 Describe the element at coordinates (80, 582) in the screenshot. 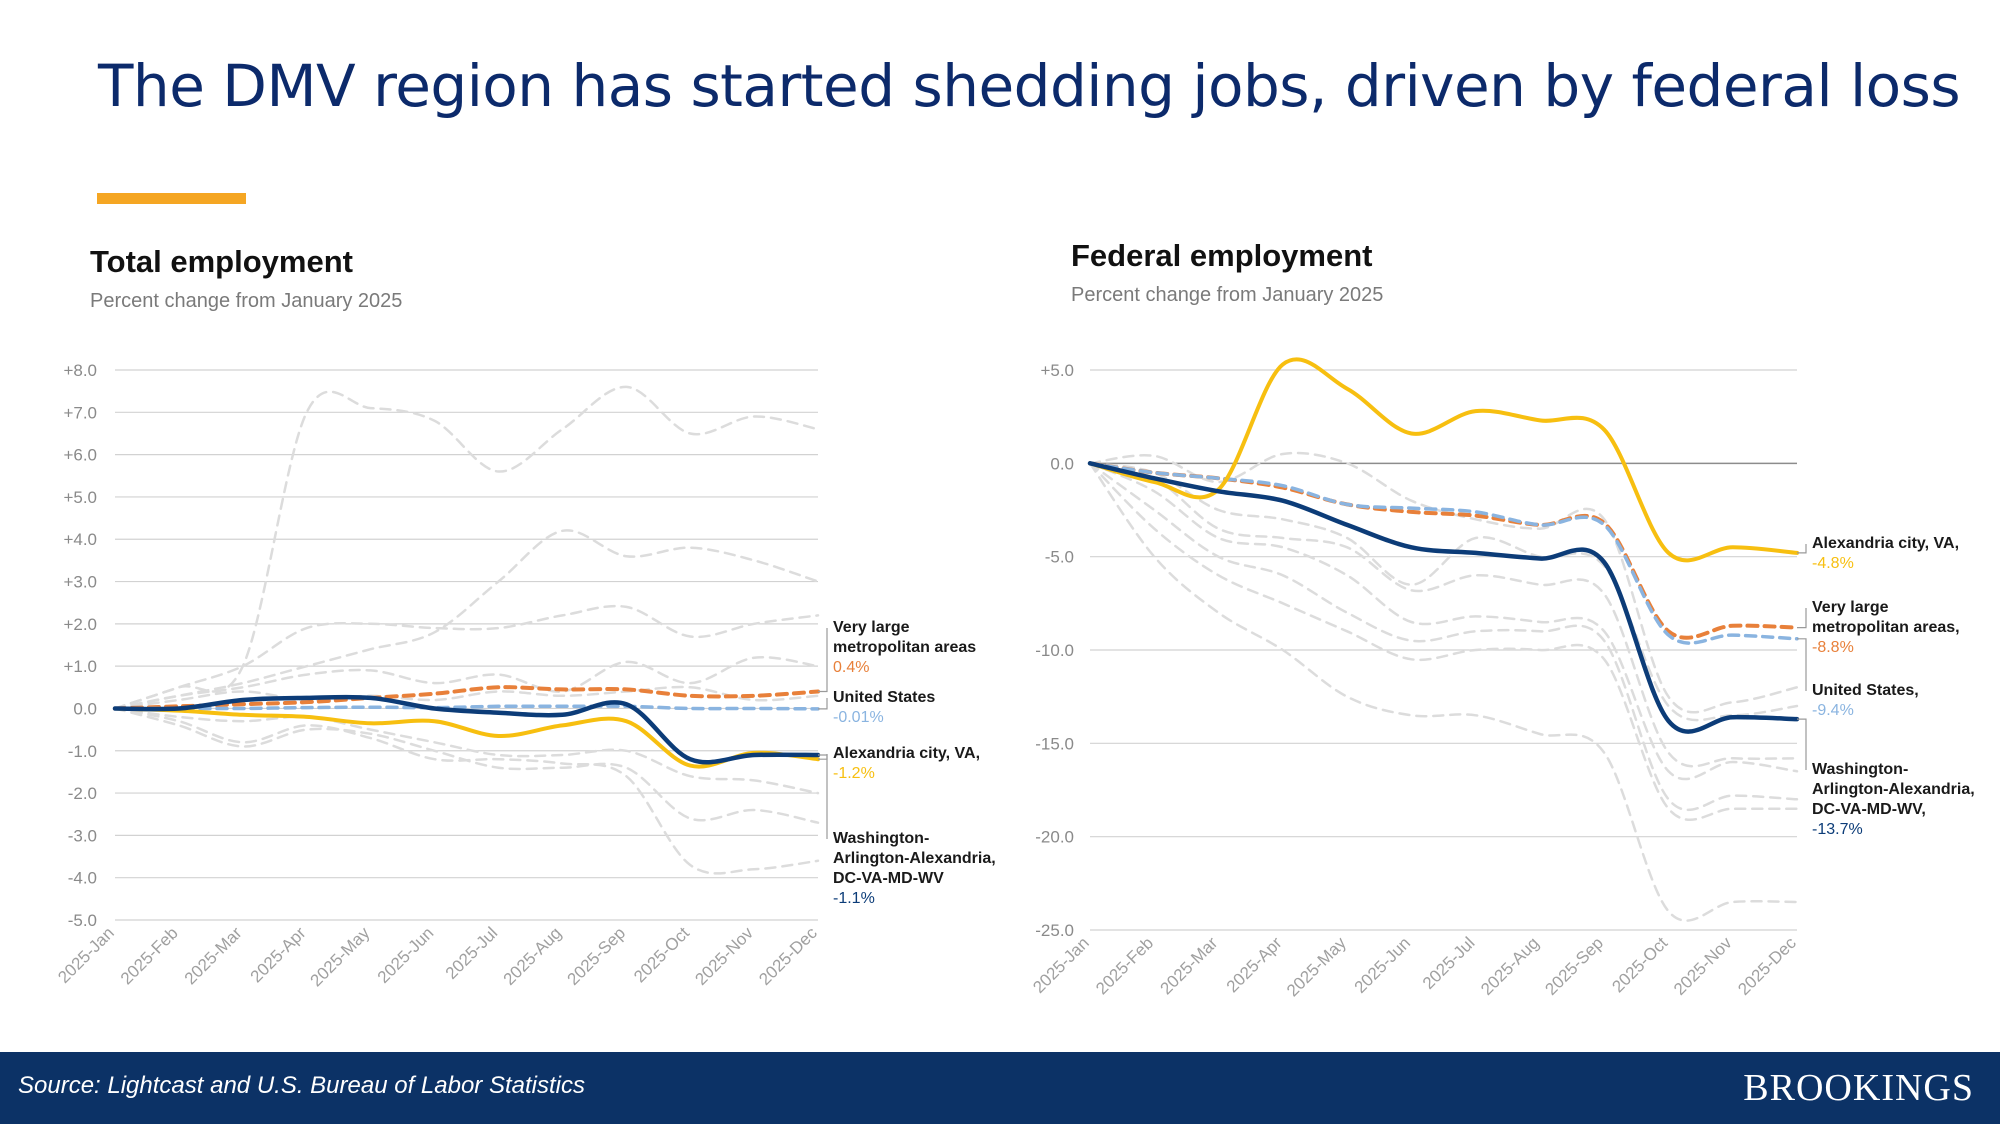

I see `y-tick-label: +3.0` at that location.